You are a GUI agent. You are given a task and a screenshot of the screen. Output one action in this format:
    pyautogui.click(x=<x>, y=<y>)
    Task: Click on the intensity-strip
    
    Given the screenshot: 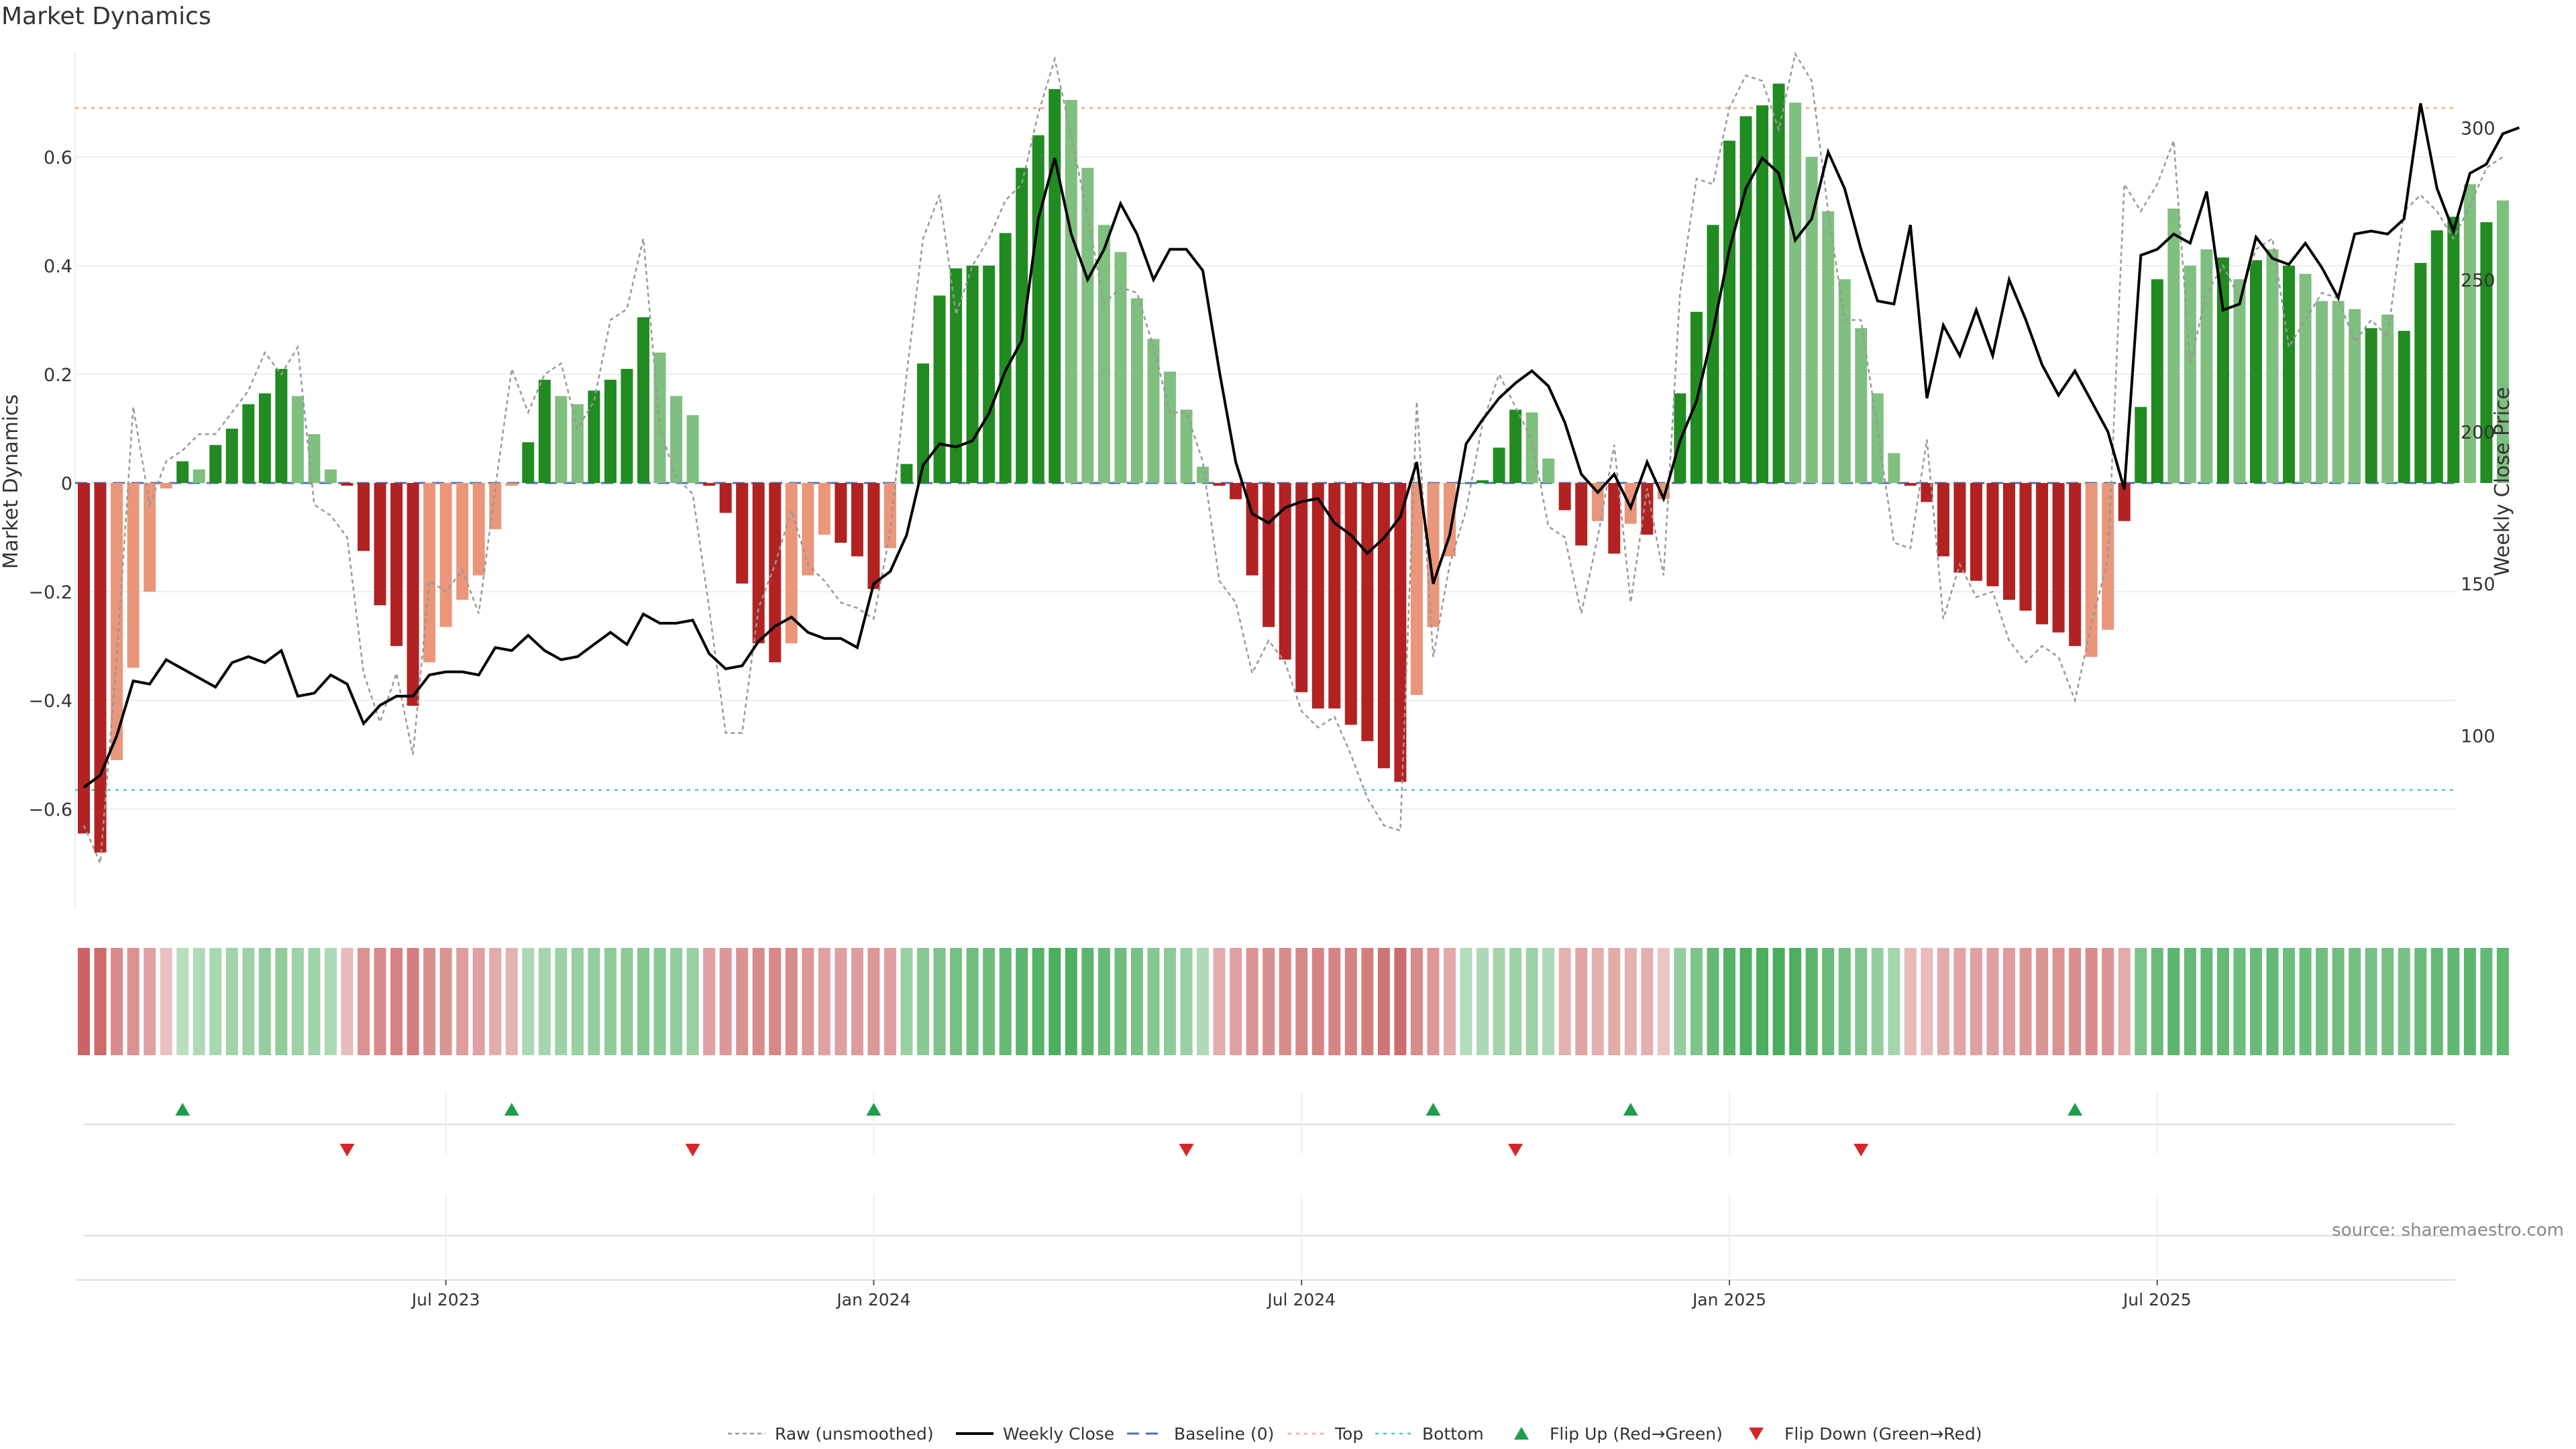 What is the action you would take?
    pyautogui.click(x=1293, y=1001)
    